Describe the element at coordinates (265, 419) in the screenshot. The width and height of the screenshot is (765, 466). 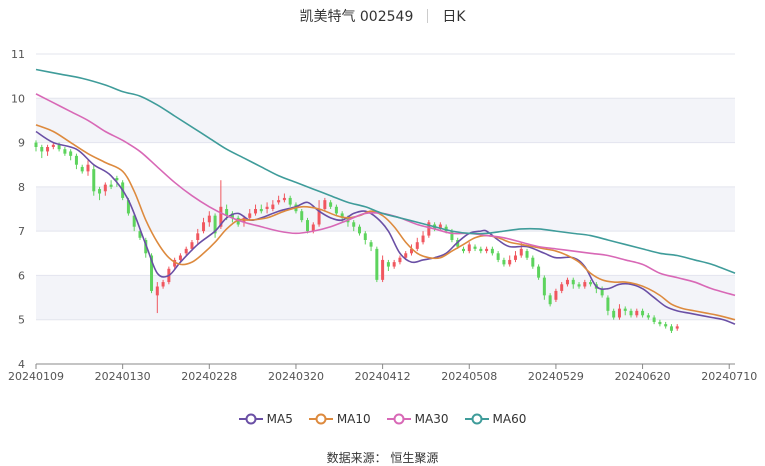
I see `legend-item-ma5: MA5` at that location.